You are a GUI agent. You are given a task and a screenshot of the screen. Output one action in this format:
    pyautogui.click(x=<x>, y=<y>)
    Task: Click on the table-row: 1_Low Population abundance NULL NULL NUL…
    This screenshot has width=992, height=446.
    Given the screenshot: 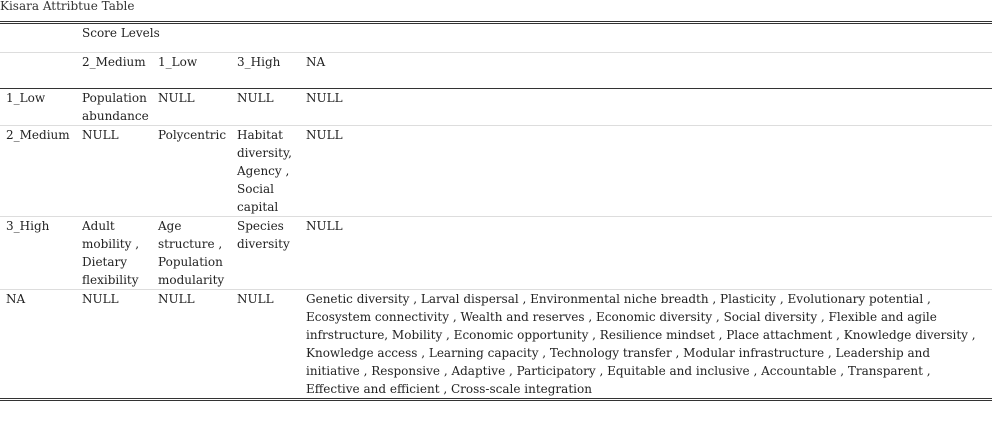 What is the action you would take?
    pyautogui.click(x=496, y=107)
    